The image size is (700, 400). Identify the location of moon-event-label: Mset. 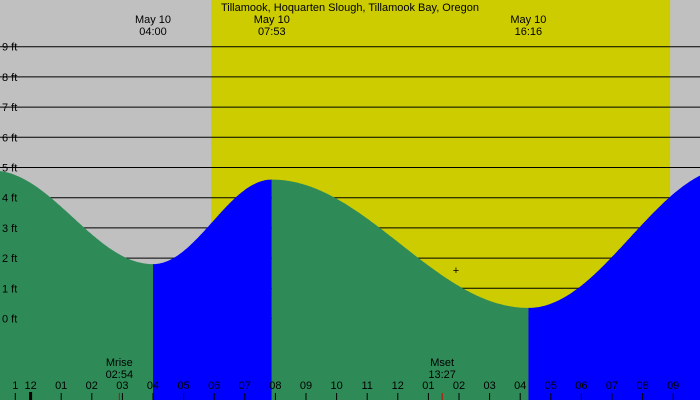
(442, 363).